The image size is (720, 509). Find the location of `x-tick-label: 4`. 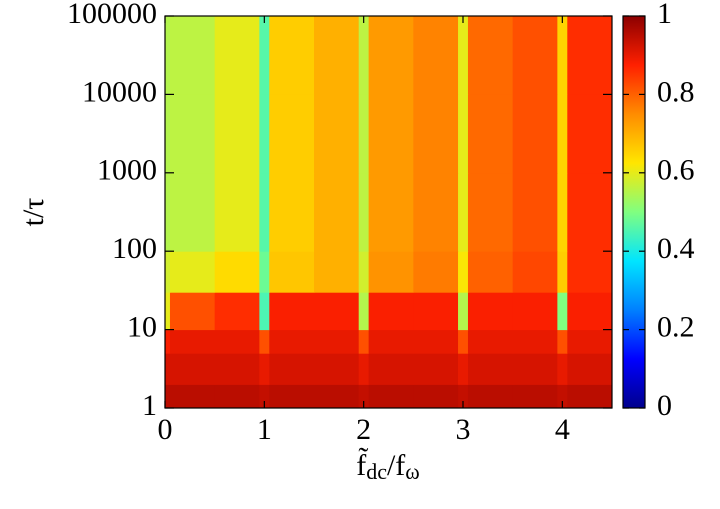

x-tick-label: 4 is located at coordinates (562, 429).